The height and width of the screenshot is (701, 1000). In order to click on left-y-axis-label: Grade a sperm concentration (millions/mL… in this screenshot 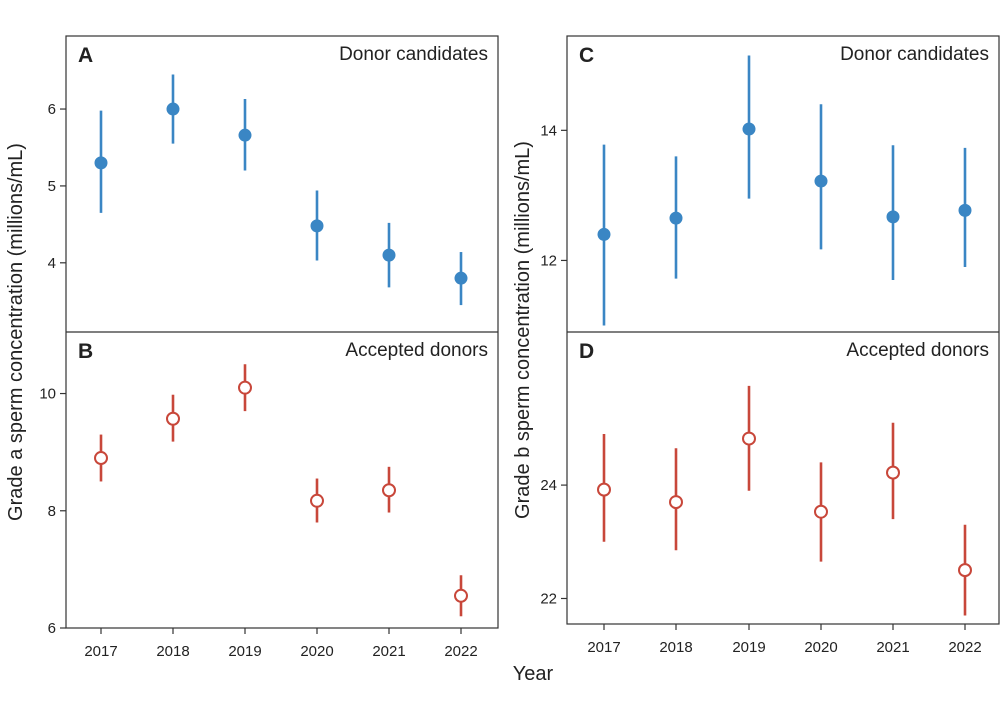, I will do `click(16, 332)`.